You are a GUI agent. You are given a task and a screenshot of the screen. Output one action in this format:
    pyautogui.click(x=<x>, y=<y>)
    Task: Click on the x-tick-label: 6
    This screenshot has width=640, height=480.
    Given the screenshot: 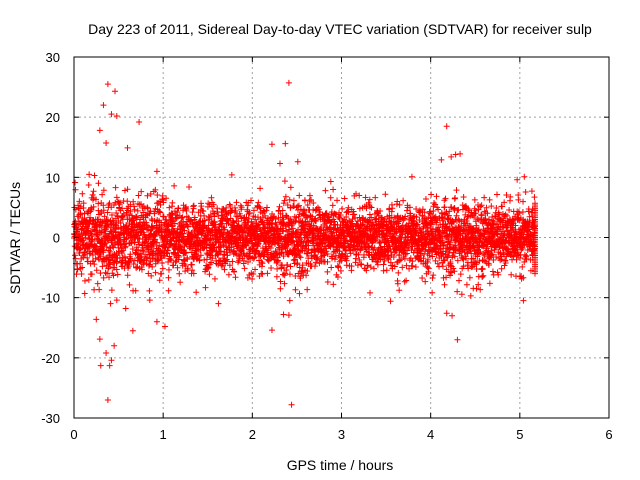 What is the action you would take?
    pyautogui.click(x=608, y=434)
    